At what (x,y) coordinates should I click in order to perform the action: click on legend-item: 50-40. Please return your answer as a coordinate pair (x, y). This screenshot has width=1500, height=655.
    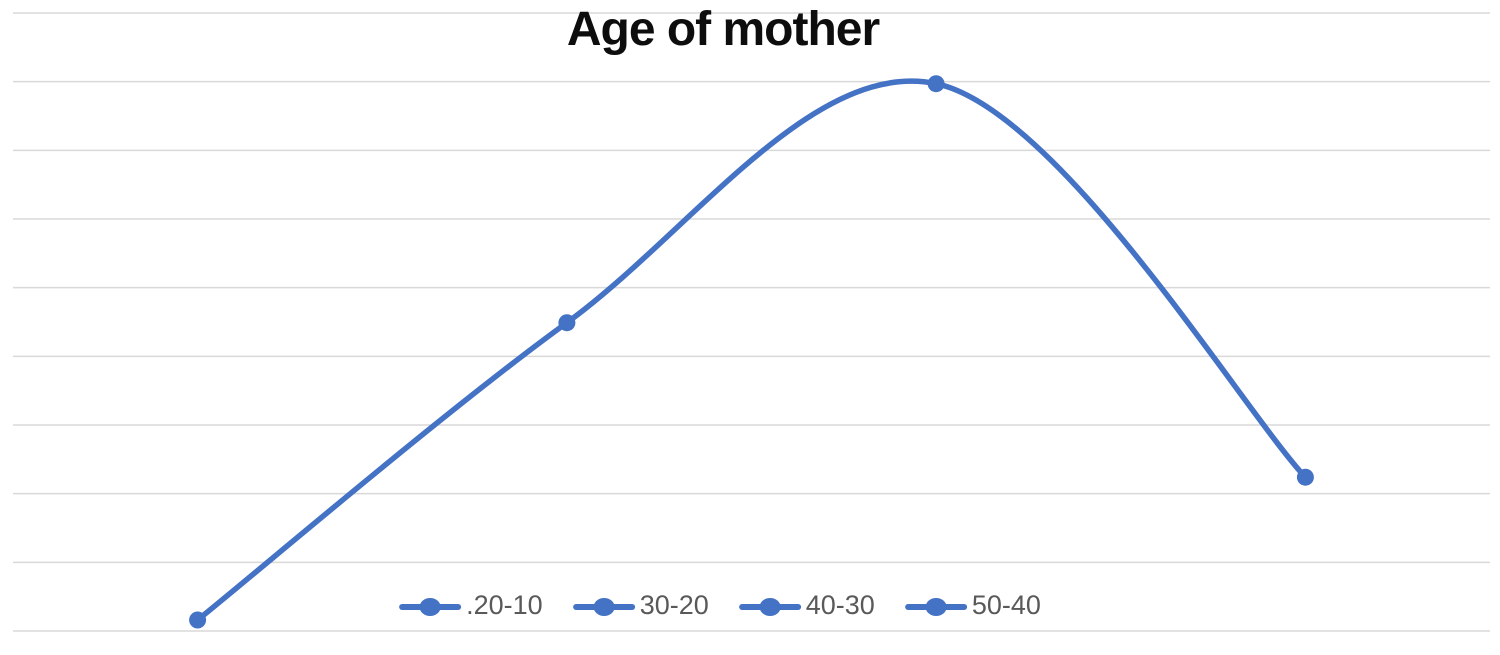
    Looking at the image, I should click on (972, 605).